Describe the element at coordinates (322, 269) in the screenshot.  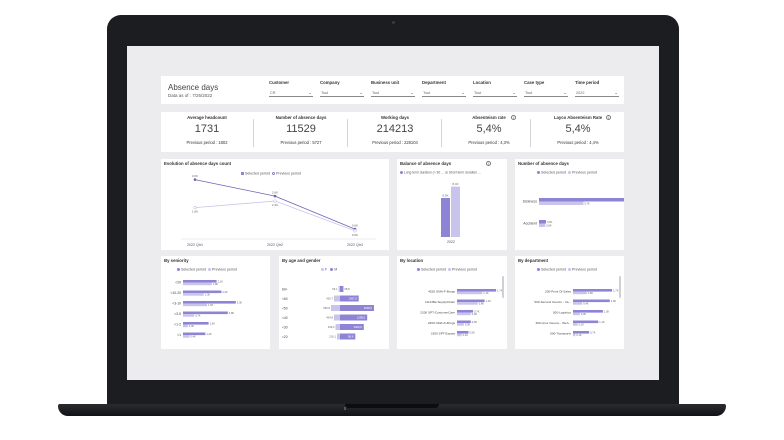
I see `legend-f-dot` at that location.